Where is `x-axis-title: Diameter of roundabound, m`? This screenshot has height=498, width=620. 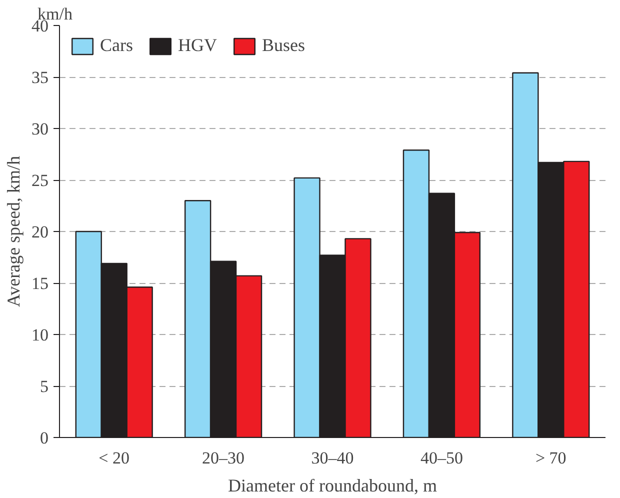
x-axis-title: Diameter of roundabound, m is located at coordinates (332, 486).